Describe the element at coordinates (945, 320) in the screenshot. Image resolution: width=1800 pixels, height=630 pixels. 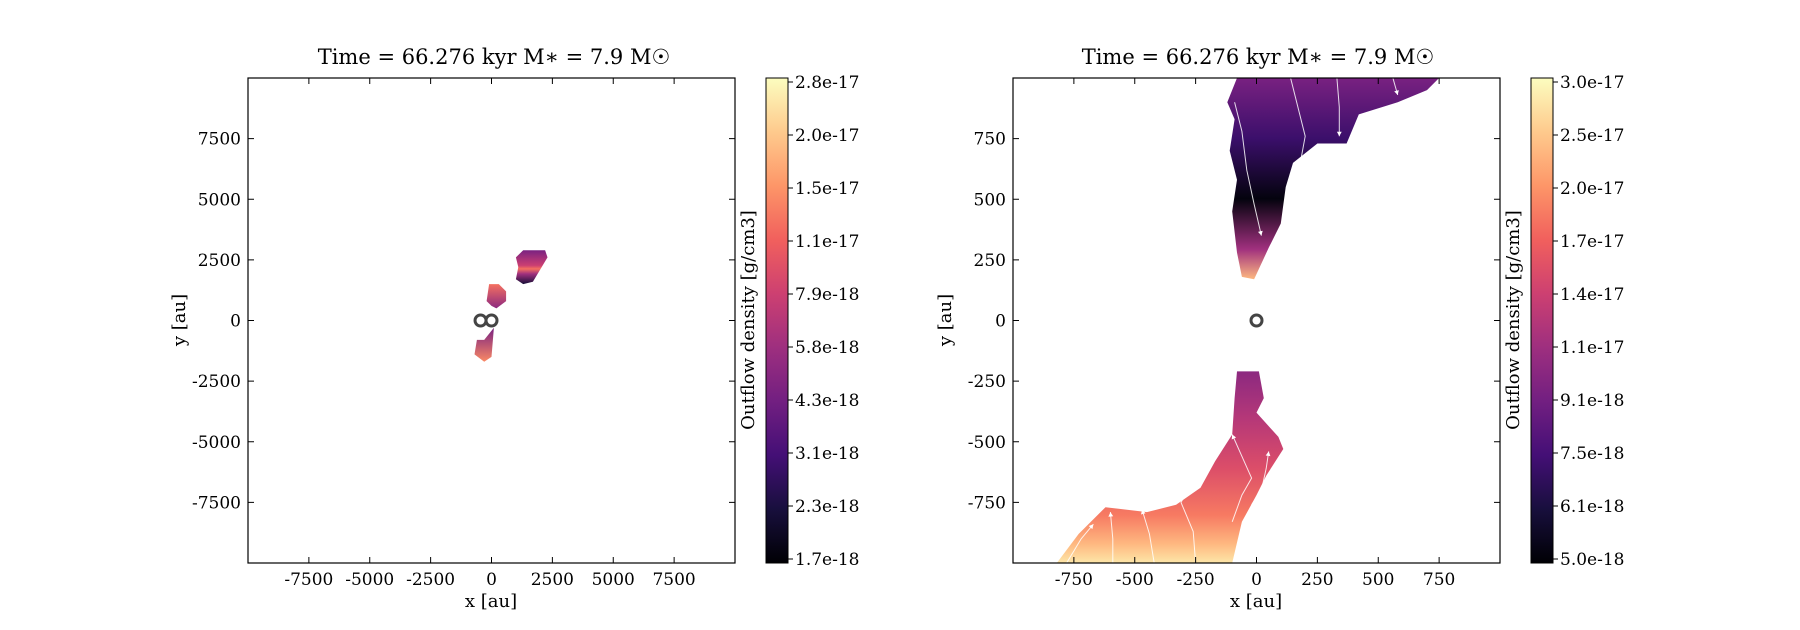
I see `panel-2-ylabel: y [au]` at that location.